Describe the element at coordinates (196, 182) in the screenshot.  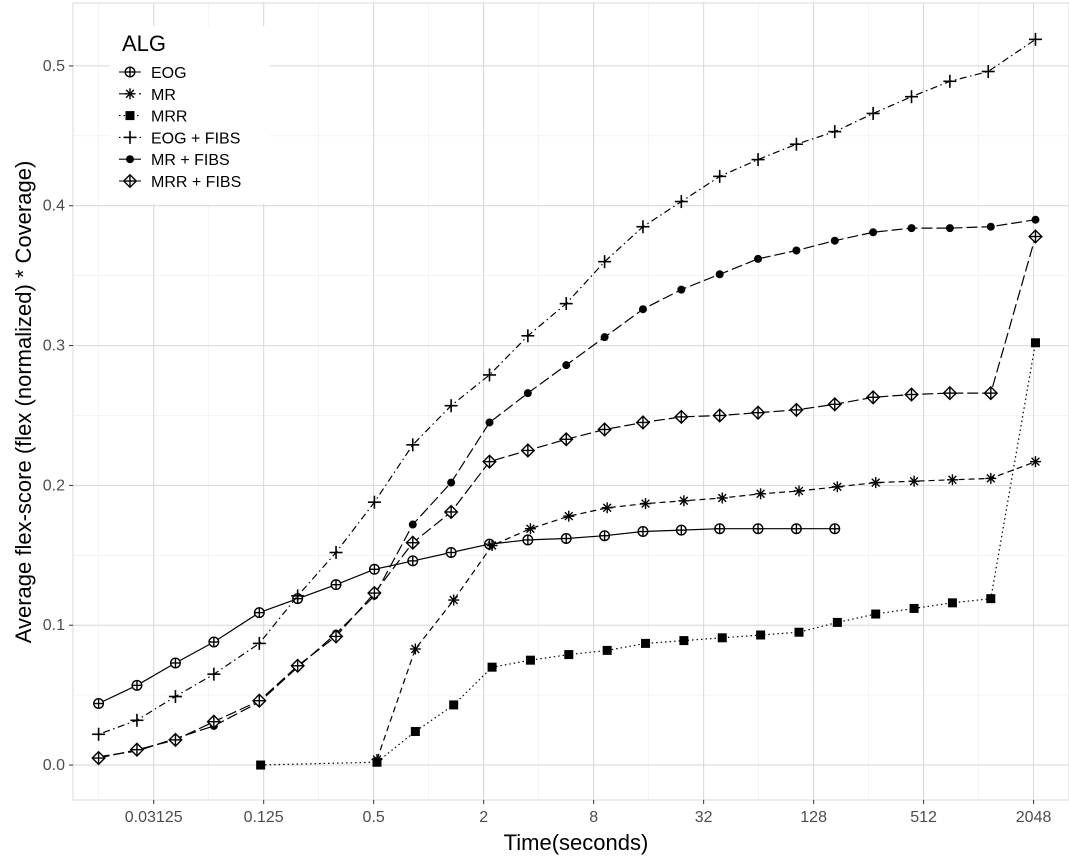
I see `legend-label: MRR + FIBS` at that location.